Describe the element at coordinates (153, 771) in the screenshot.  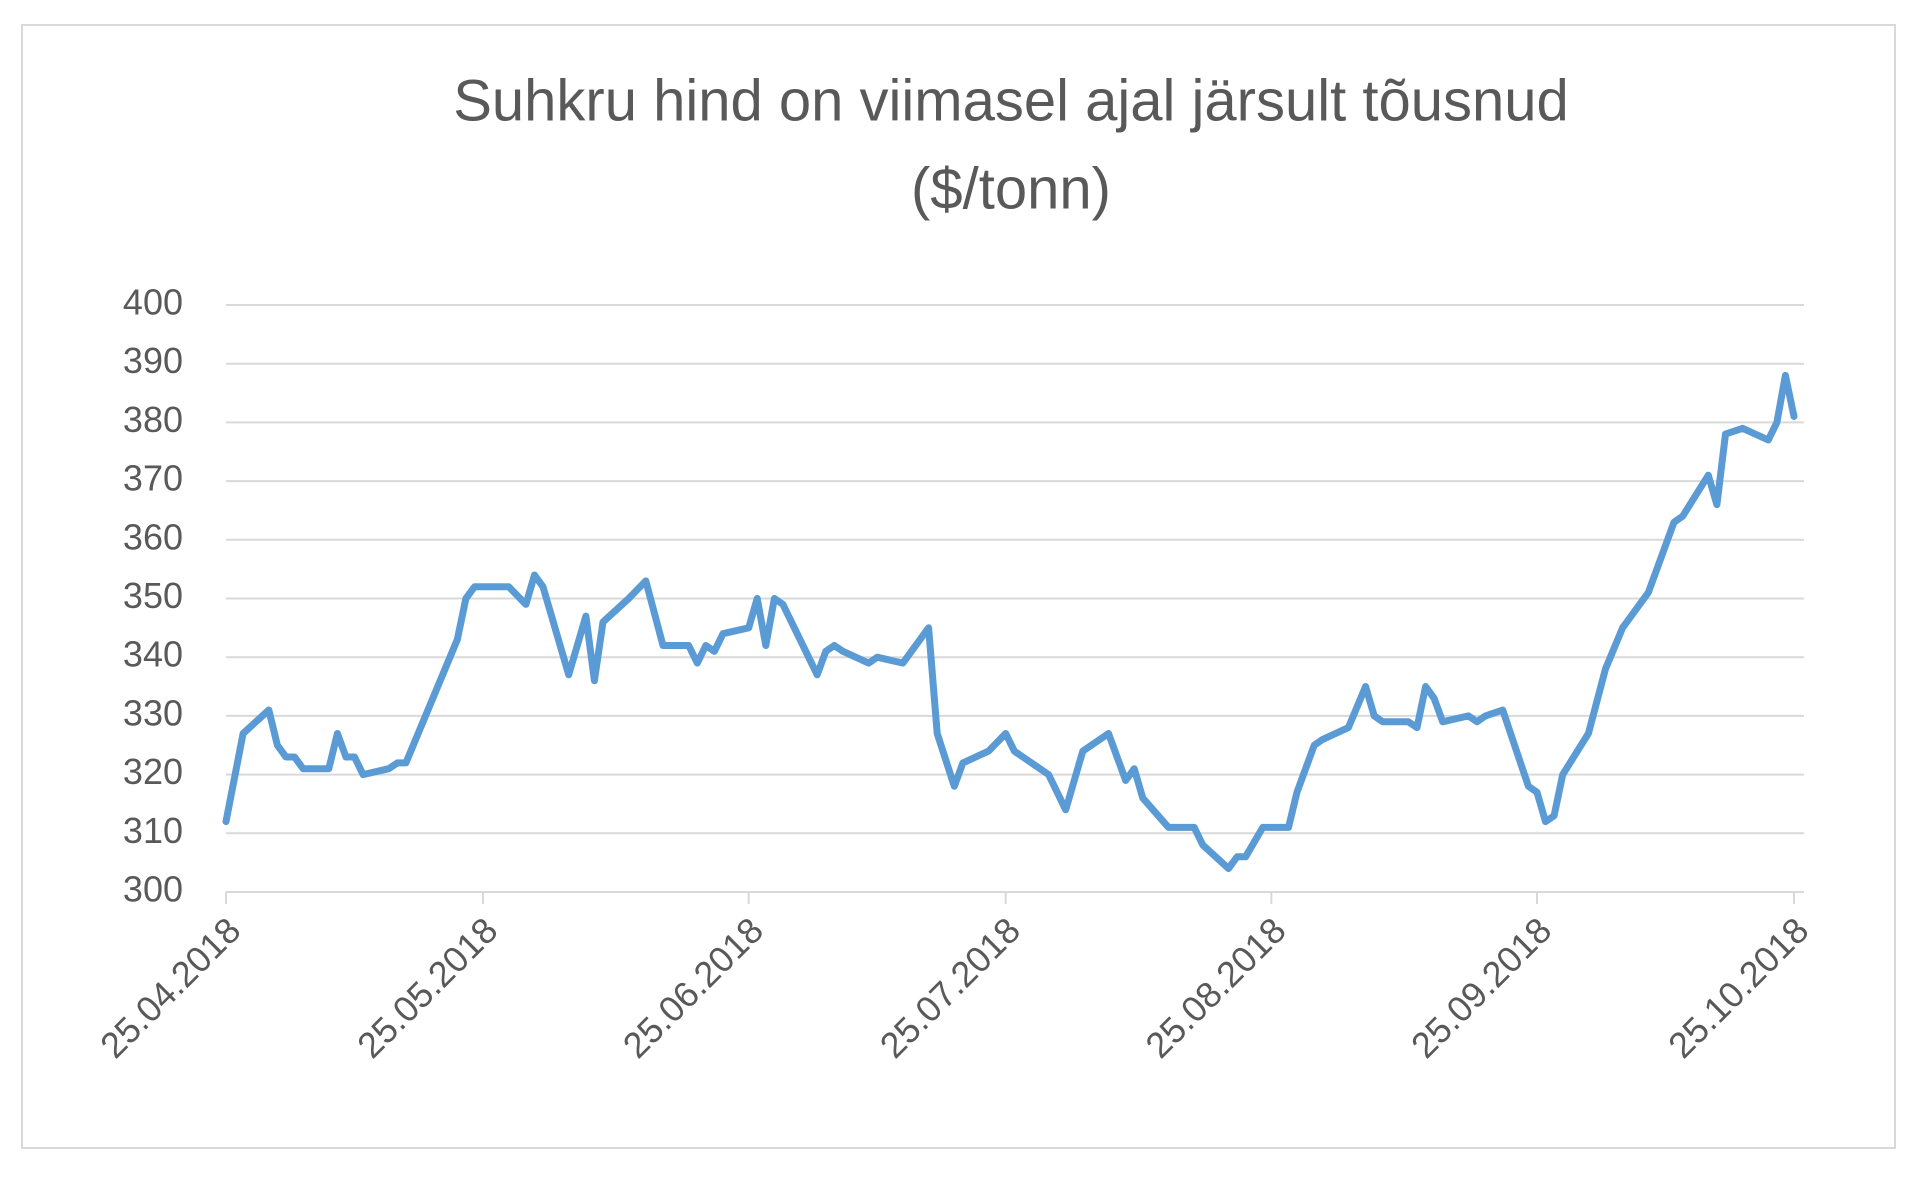
I see `y-tick-label: 320` at that location.